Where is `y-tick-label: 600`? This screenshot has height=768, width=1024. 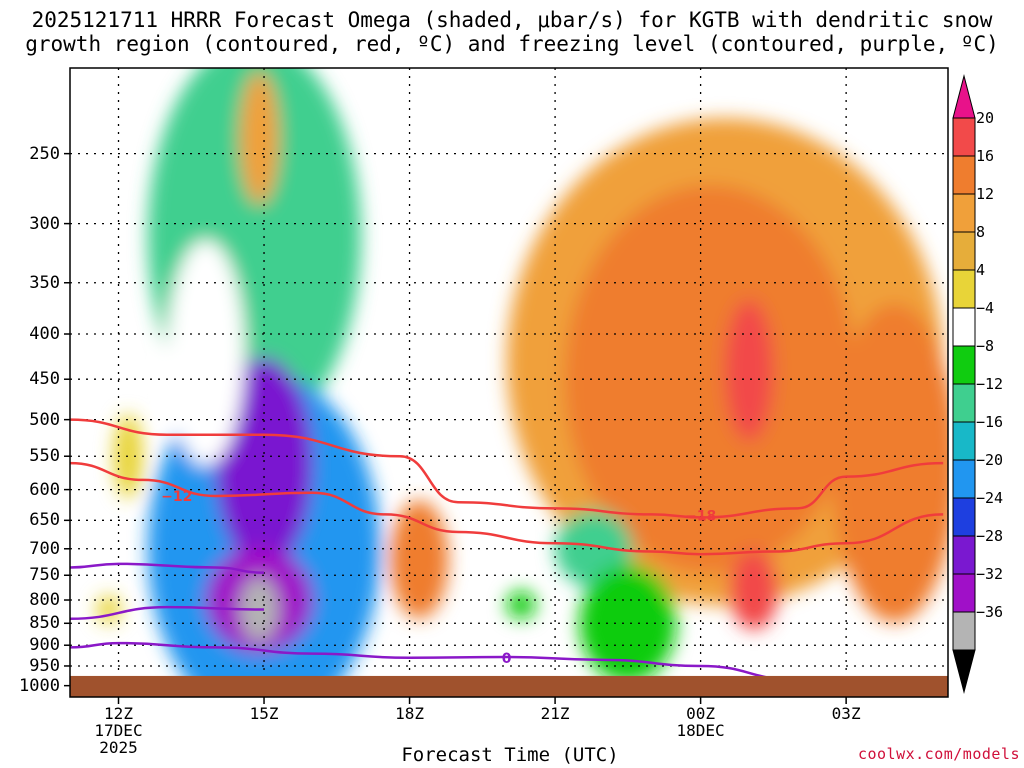
y-tick-label: 600 is located at coordinates (44, 489).